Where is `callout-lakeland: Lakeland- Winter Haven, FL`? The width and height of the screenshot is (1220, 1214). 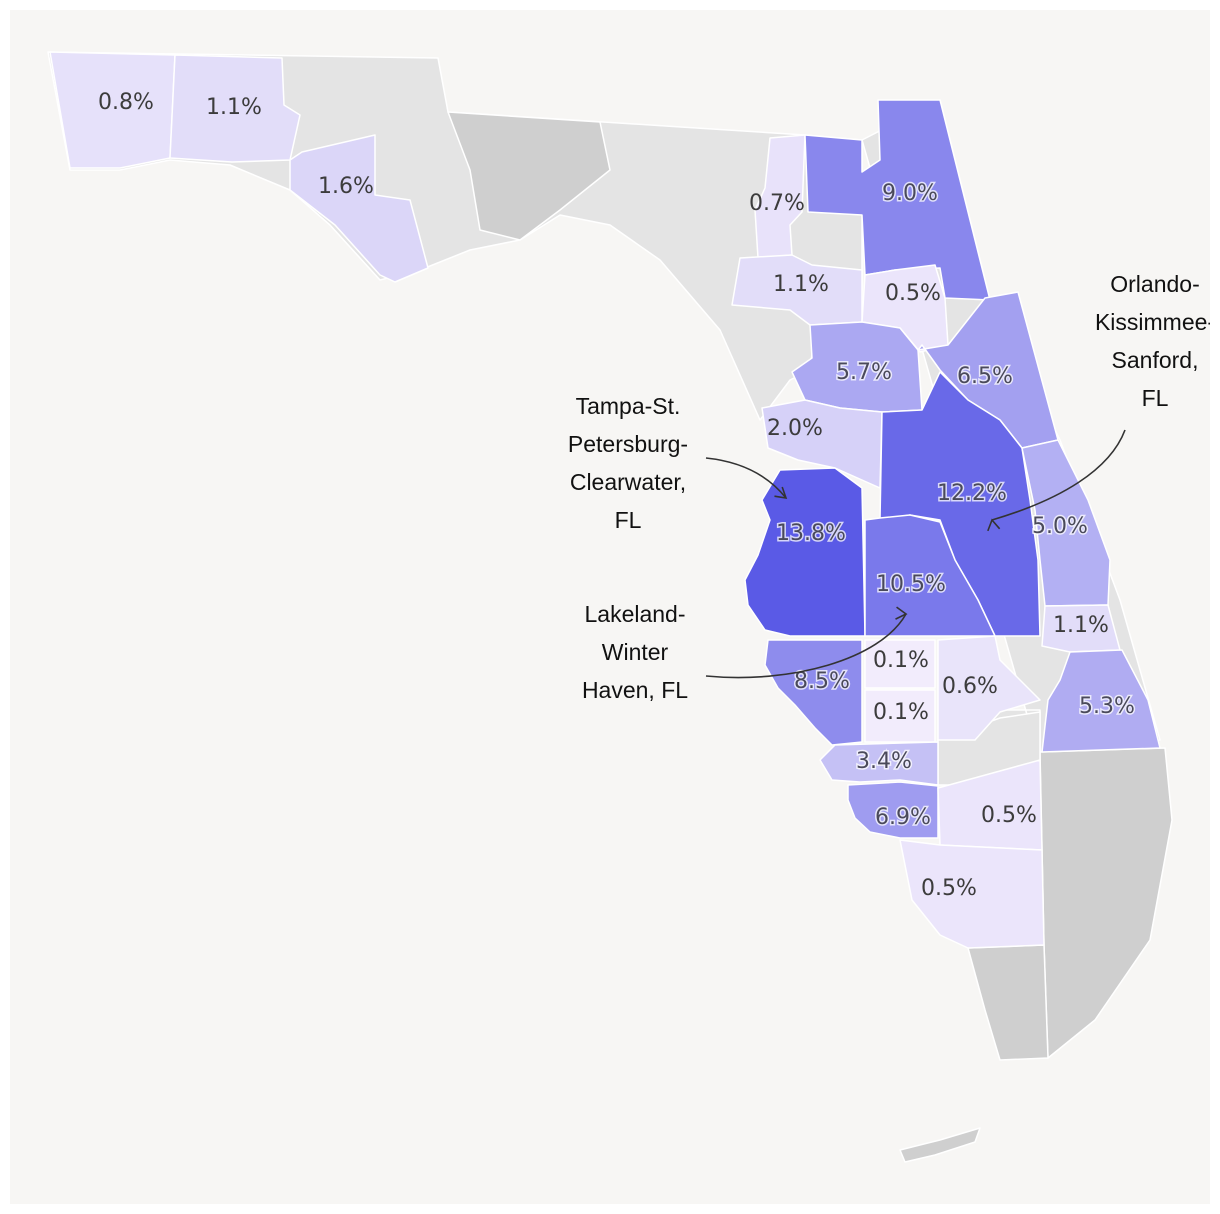
callout-lakeland: Lakeland- Winter Haven, FL is located at coordinates (635, 652).